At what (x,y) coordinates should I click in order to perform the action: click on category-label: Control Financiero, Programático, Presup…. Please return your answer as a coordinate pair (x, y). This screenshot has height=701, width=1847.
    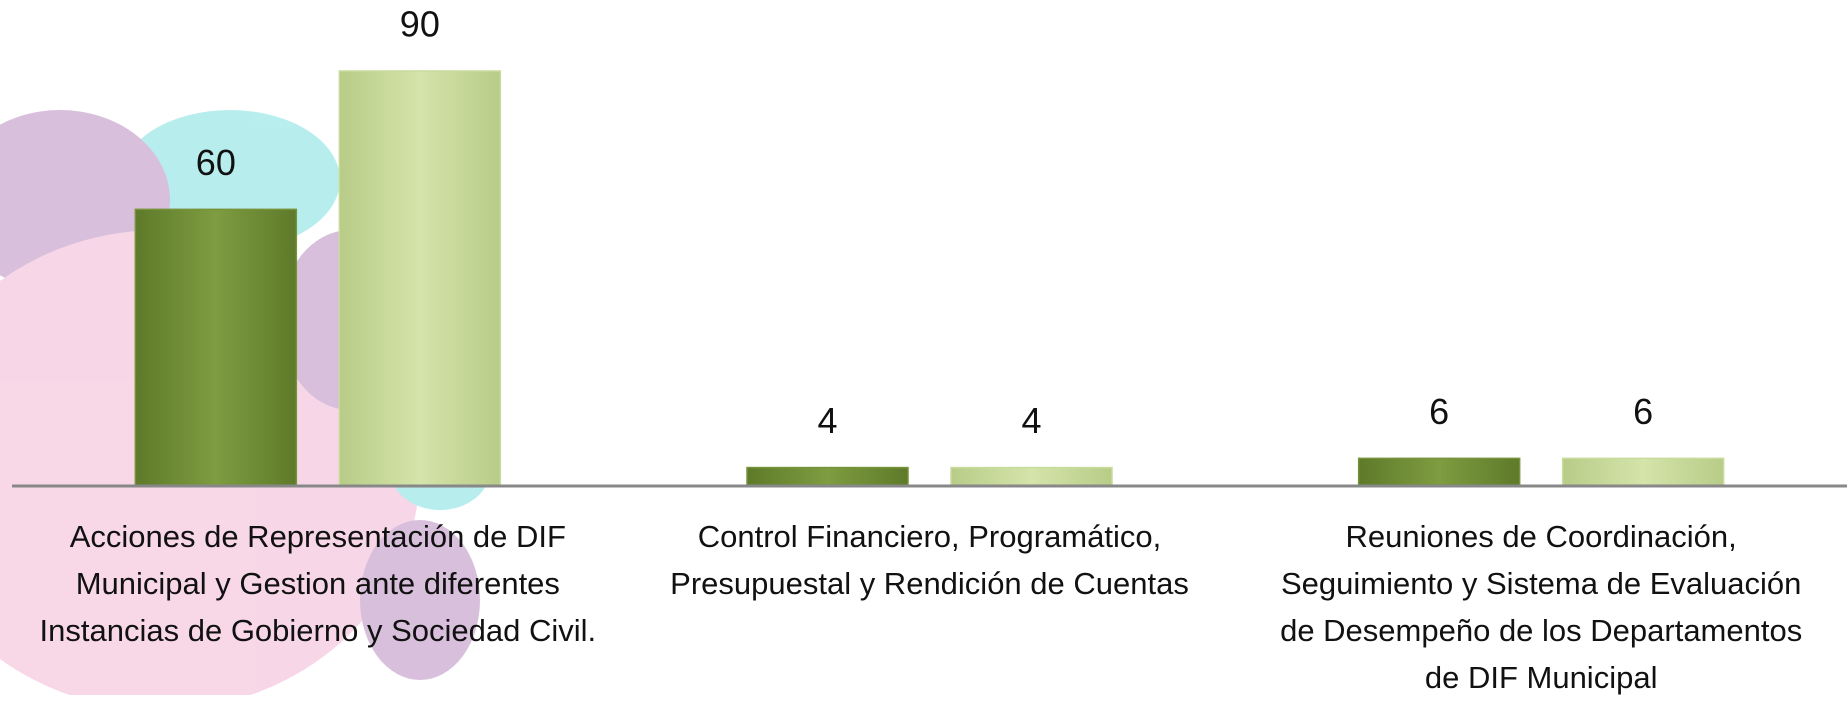
    Looking at the image, I should click on (929, 560).